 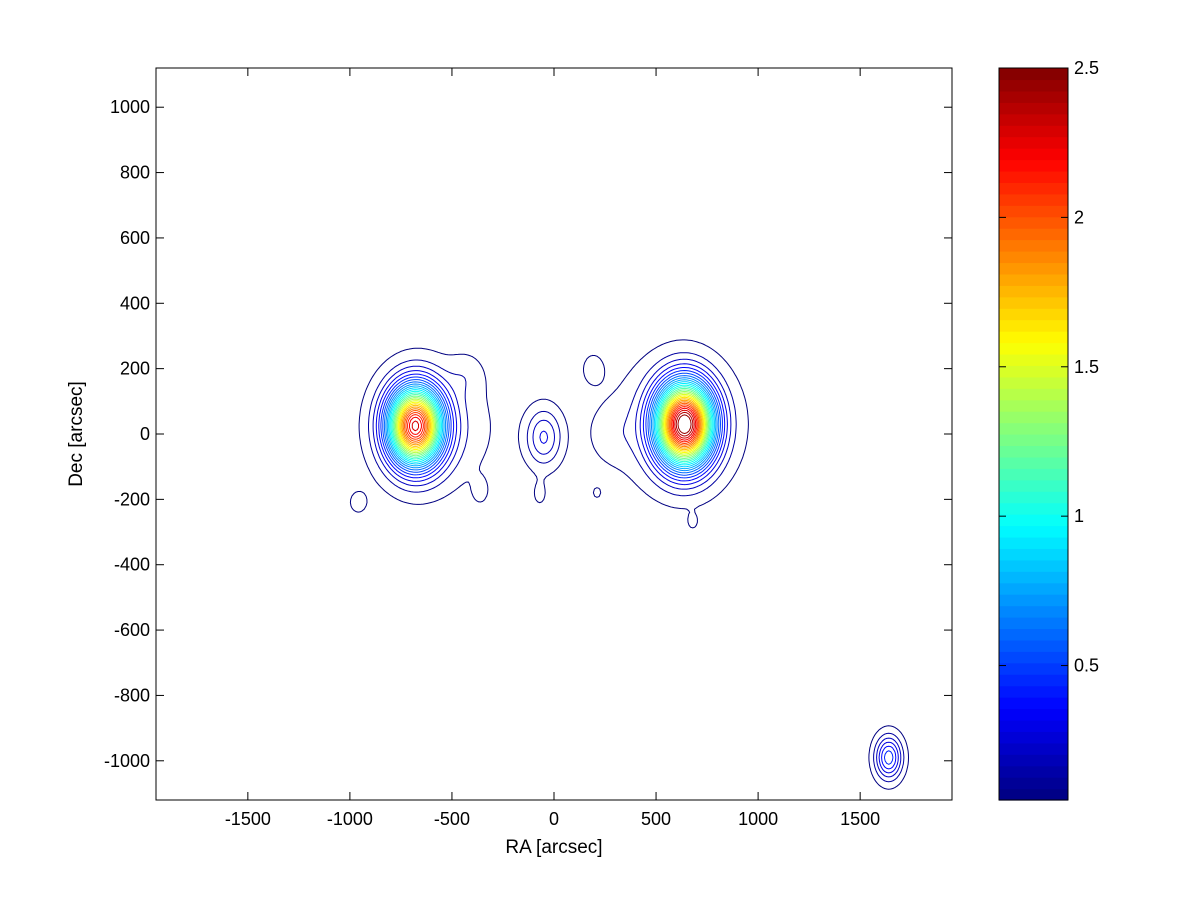 What do you see at coordinates (130, 107) in the screenshot?
I see `y-tick-label: 1000` at bounding box center [130, 107].